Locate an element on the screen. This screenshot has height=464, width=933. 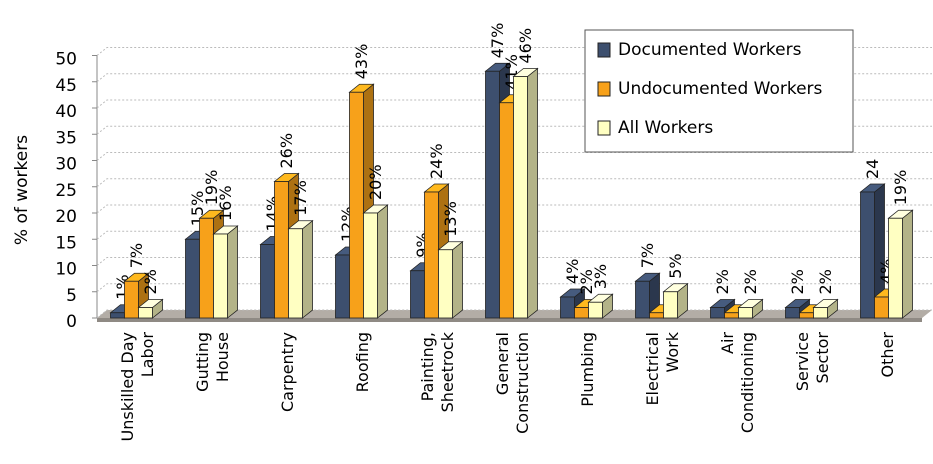
value-label: 3% is located at coordinates (600, 276).